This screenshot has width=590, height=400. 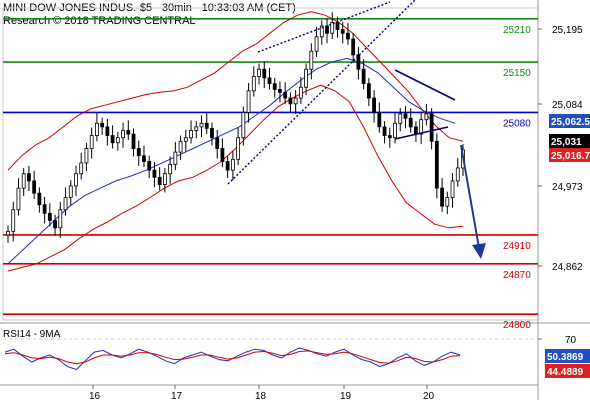 I want to click on y-tick-label: 25,084, so click(x=567, y=105).